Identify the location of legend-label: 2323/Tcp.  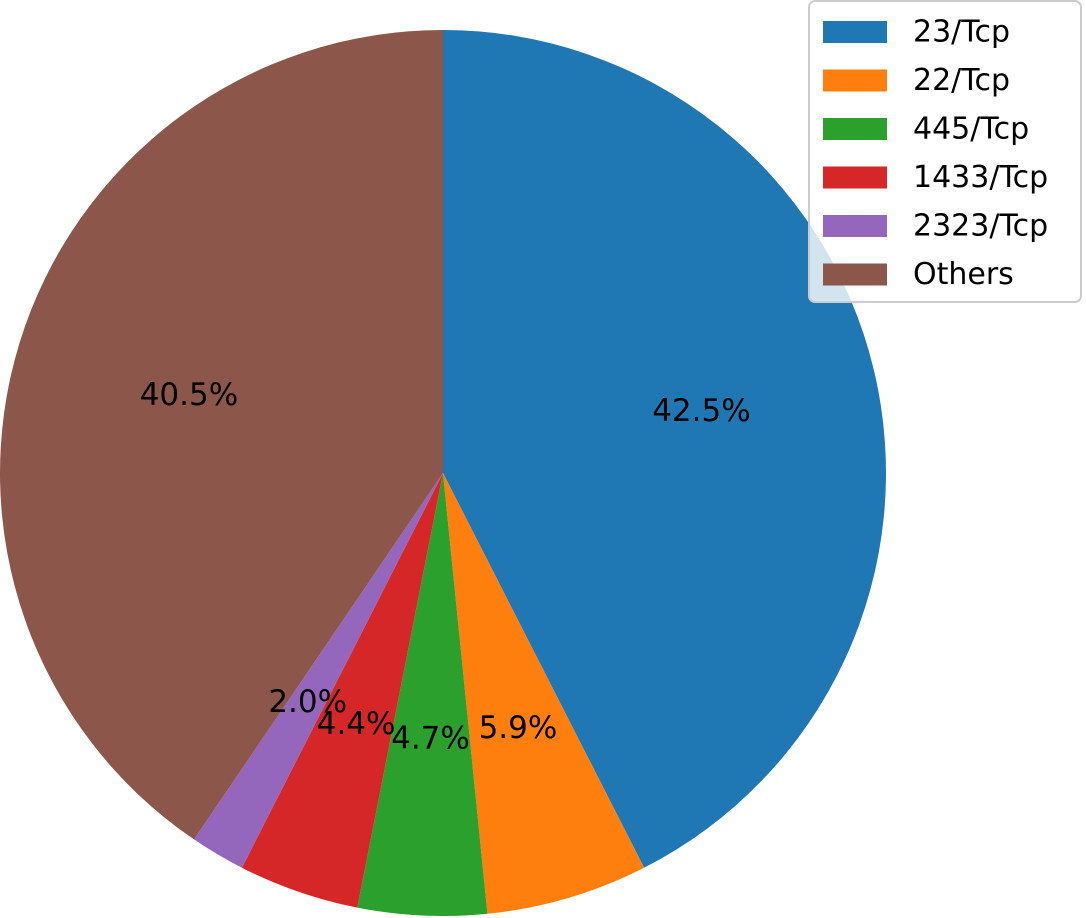
(980, 226).